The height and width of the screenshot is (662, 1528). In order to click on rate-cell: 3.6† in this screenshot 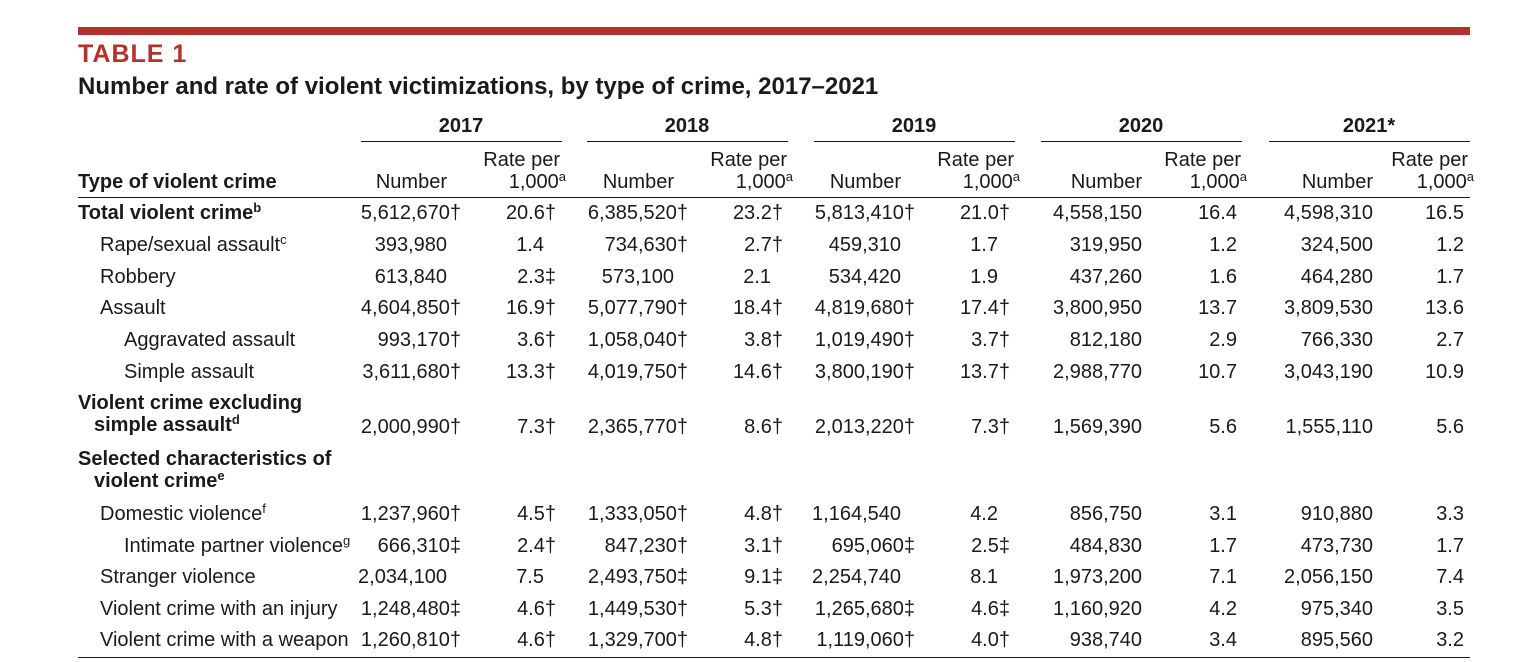, I will do `click(536, 340)`.